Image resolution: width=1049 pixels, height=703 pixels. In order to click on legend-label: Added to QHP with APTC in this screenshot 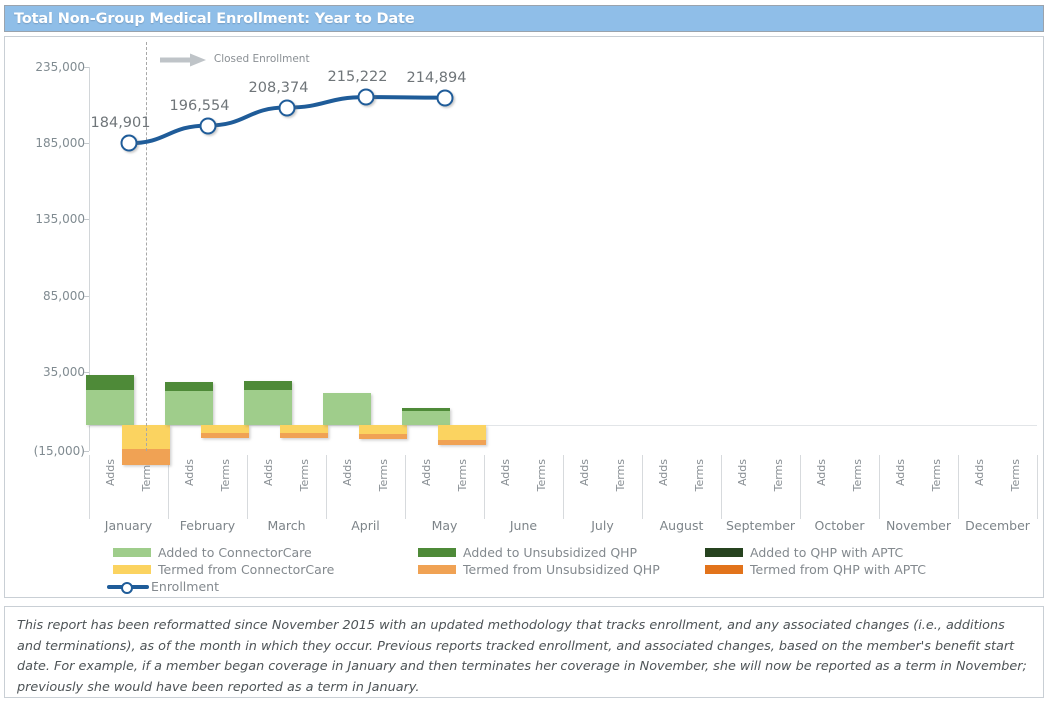, I will do `click(827, 552)`.